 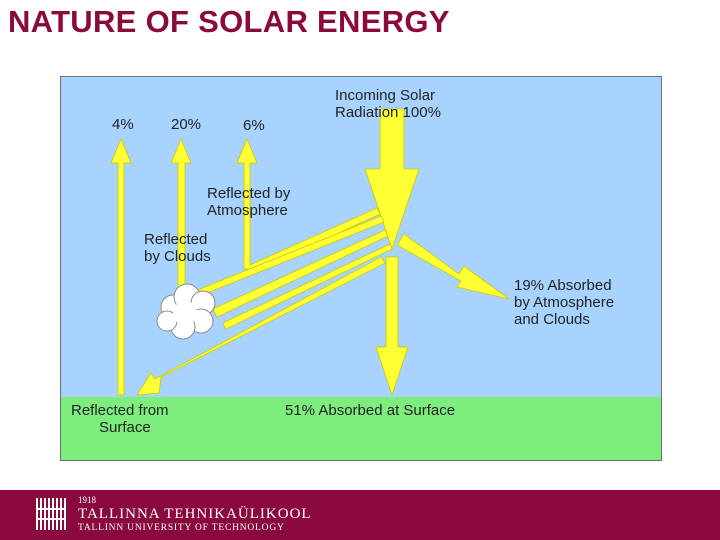 What do you see at coordinates (186, 311) in the screenshot?
I see `cloud-icon` at bounding box center [186, 311].